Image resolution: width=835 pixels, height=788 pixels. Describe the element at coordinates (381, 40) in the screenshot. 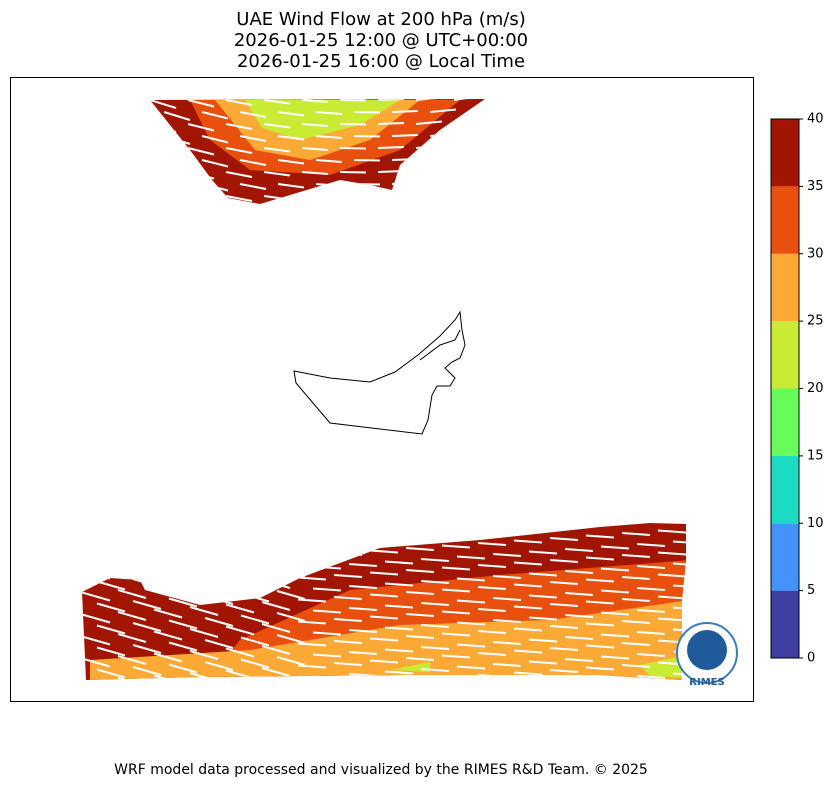

I see `title-line: 2026-01-25 12:00 @ UTC+00:00` at that location.